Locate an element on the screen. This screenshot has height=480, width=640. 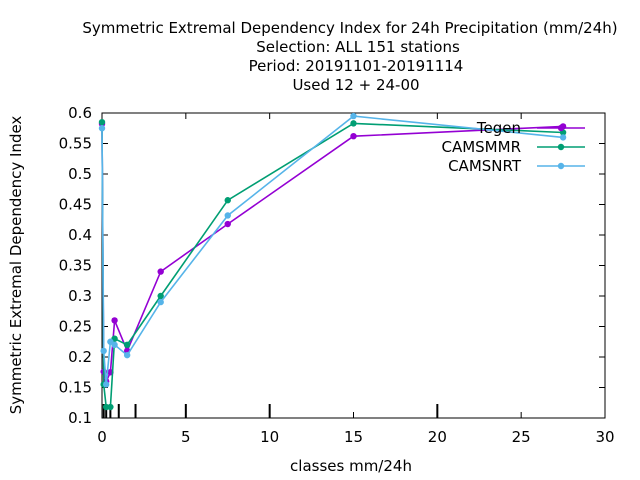
class-boundary-markers is located at coordinates (270, 411).